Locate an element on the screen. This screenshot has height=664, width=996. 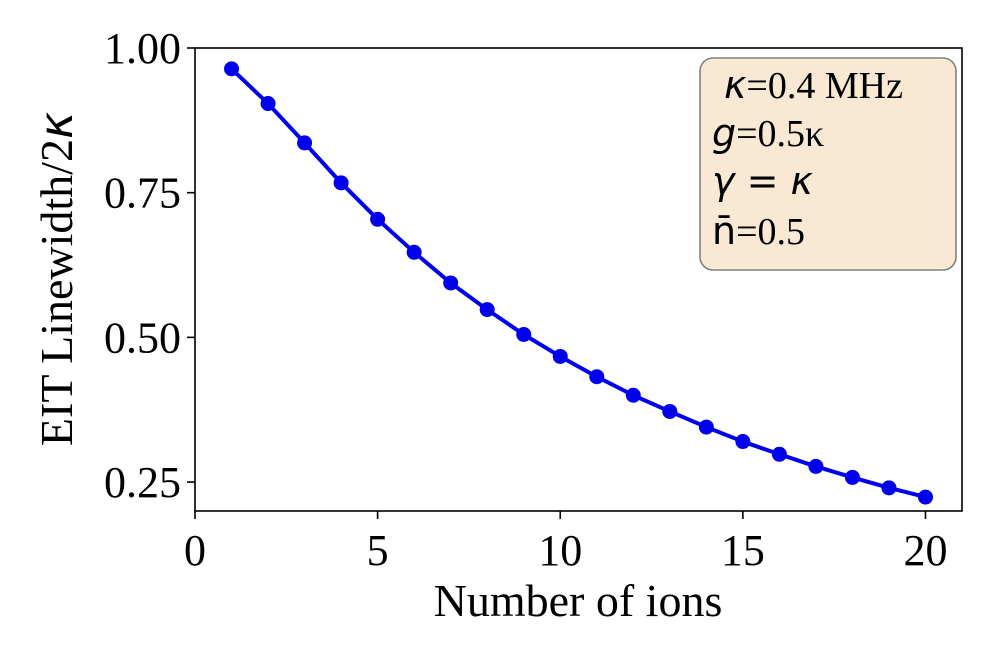
g-symbol: g is located at coordinates (724, 133).